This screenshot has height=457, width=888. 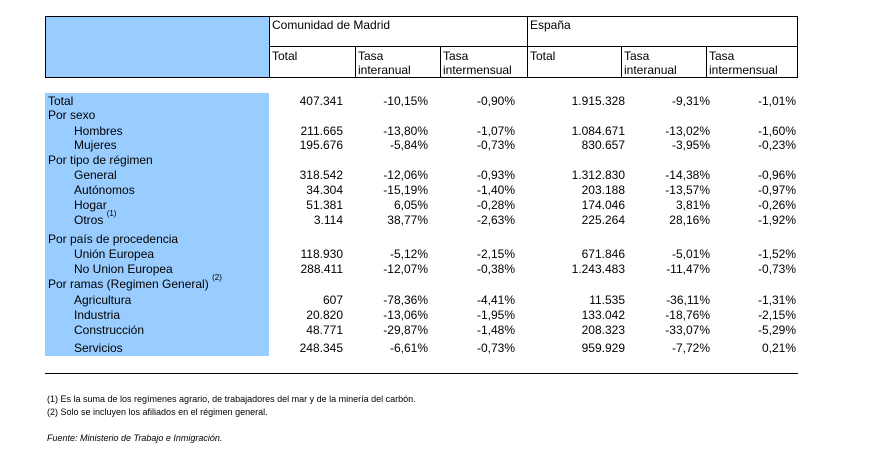 I want to click on row-label: Otros (1), so click(x=95, y=219).